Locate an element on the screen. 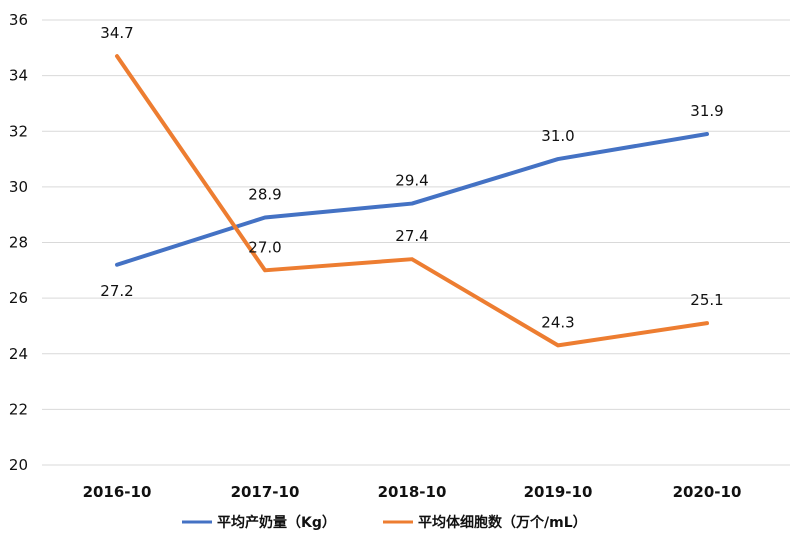  y-tick-label: 26 is located at coordinates (18, 298).